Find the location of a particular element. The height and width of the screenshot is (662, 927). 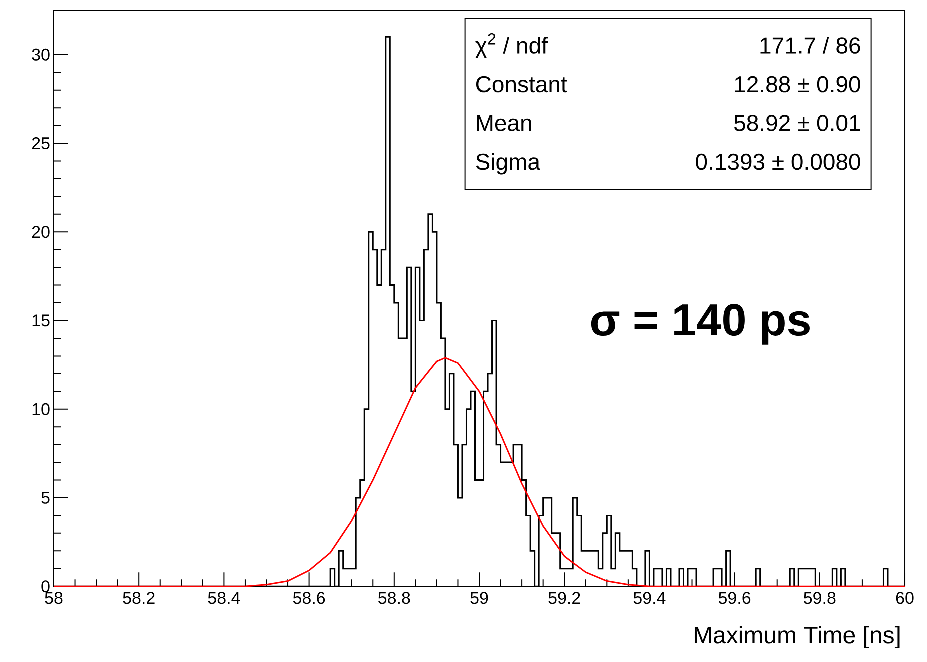

x-tick-label: 59.8 is located at coordinates (820, 598).